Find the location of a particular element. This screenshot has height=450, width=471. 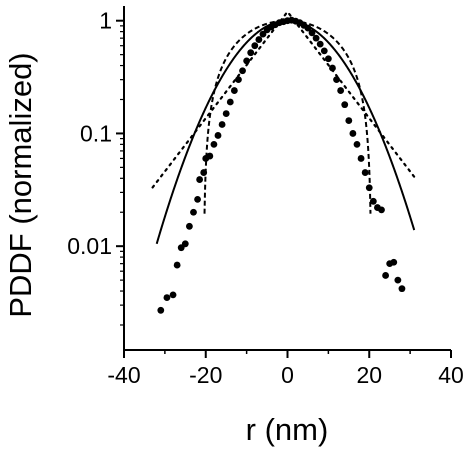

x-axis-title: r (nm) is located at coordinates (287, 429).